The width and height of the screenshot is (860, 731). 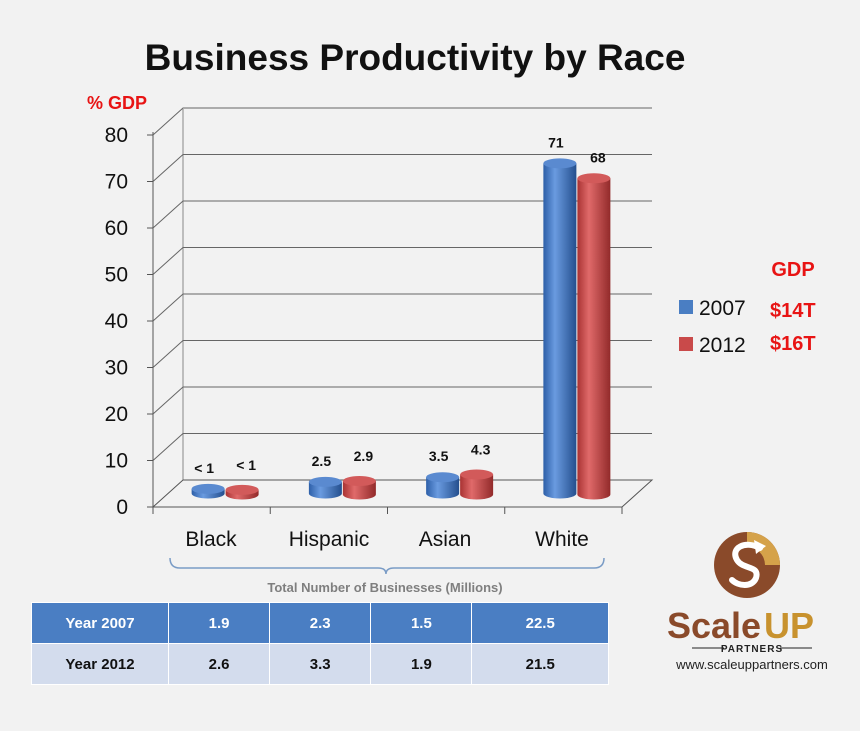 What do you see at coordinates (116, 414) in the screenshot?
I see `y-tick-label: 20` at bounding box center [116, 414].